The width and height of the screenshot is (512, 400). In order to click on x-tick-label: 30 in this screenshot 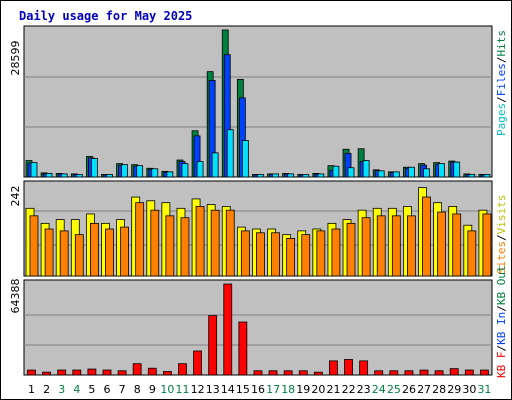, I will do `click(469, 389)`.